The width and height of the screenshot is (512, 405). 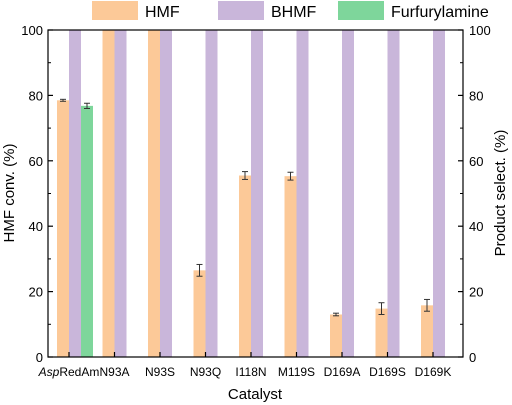 What do you see at coordinates (250, 372) in the screenshot?
I see `x-tick-label: I118N` at bounding box center [250, 372].